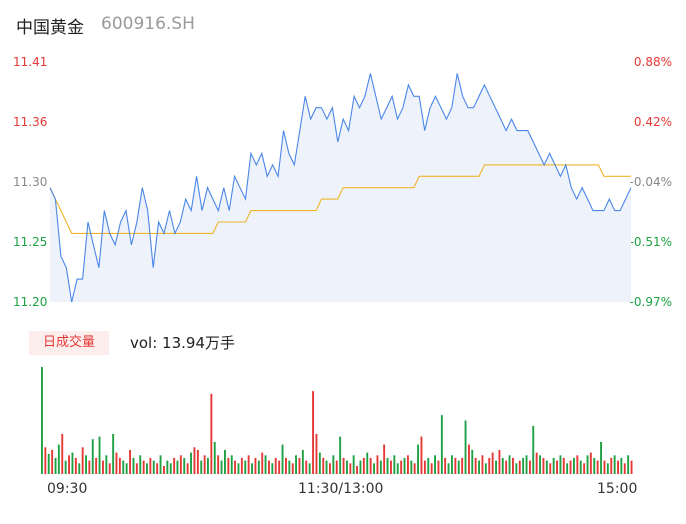  What do you see at coordinates (67, 489) in the screenshot?
I see `x-tick-open: 09:30` at bounding box center [67, 489].